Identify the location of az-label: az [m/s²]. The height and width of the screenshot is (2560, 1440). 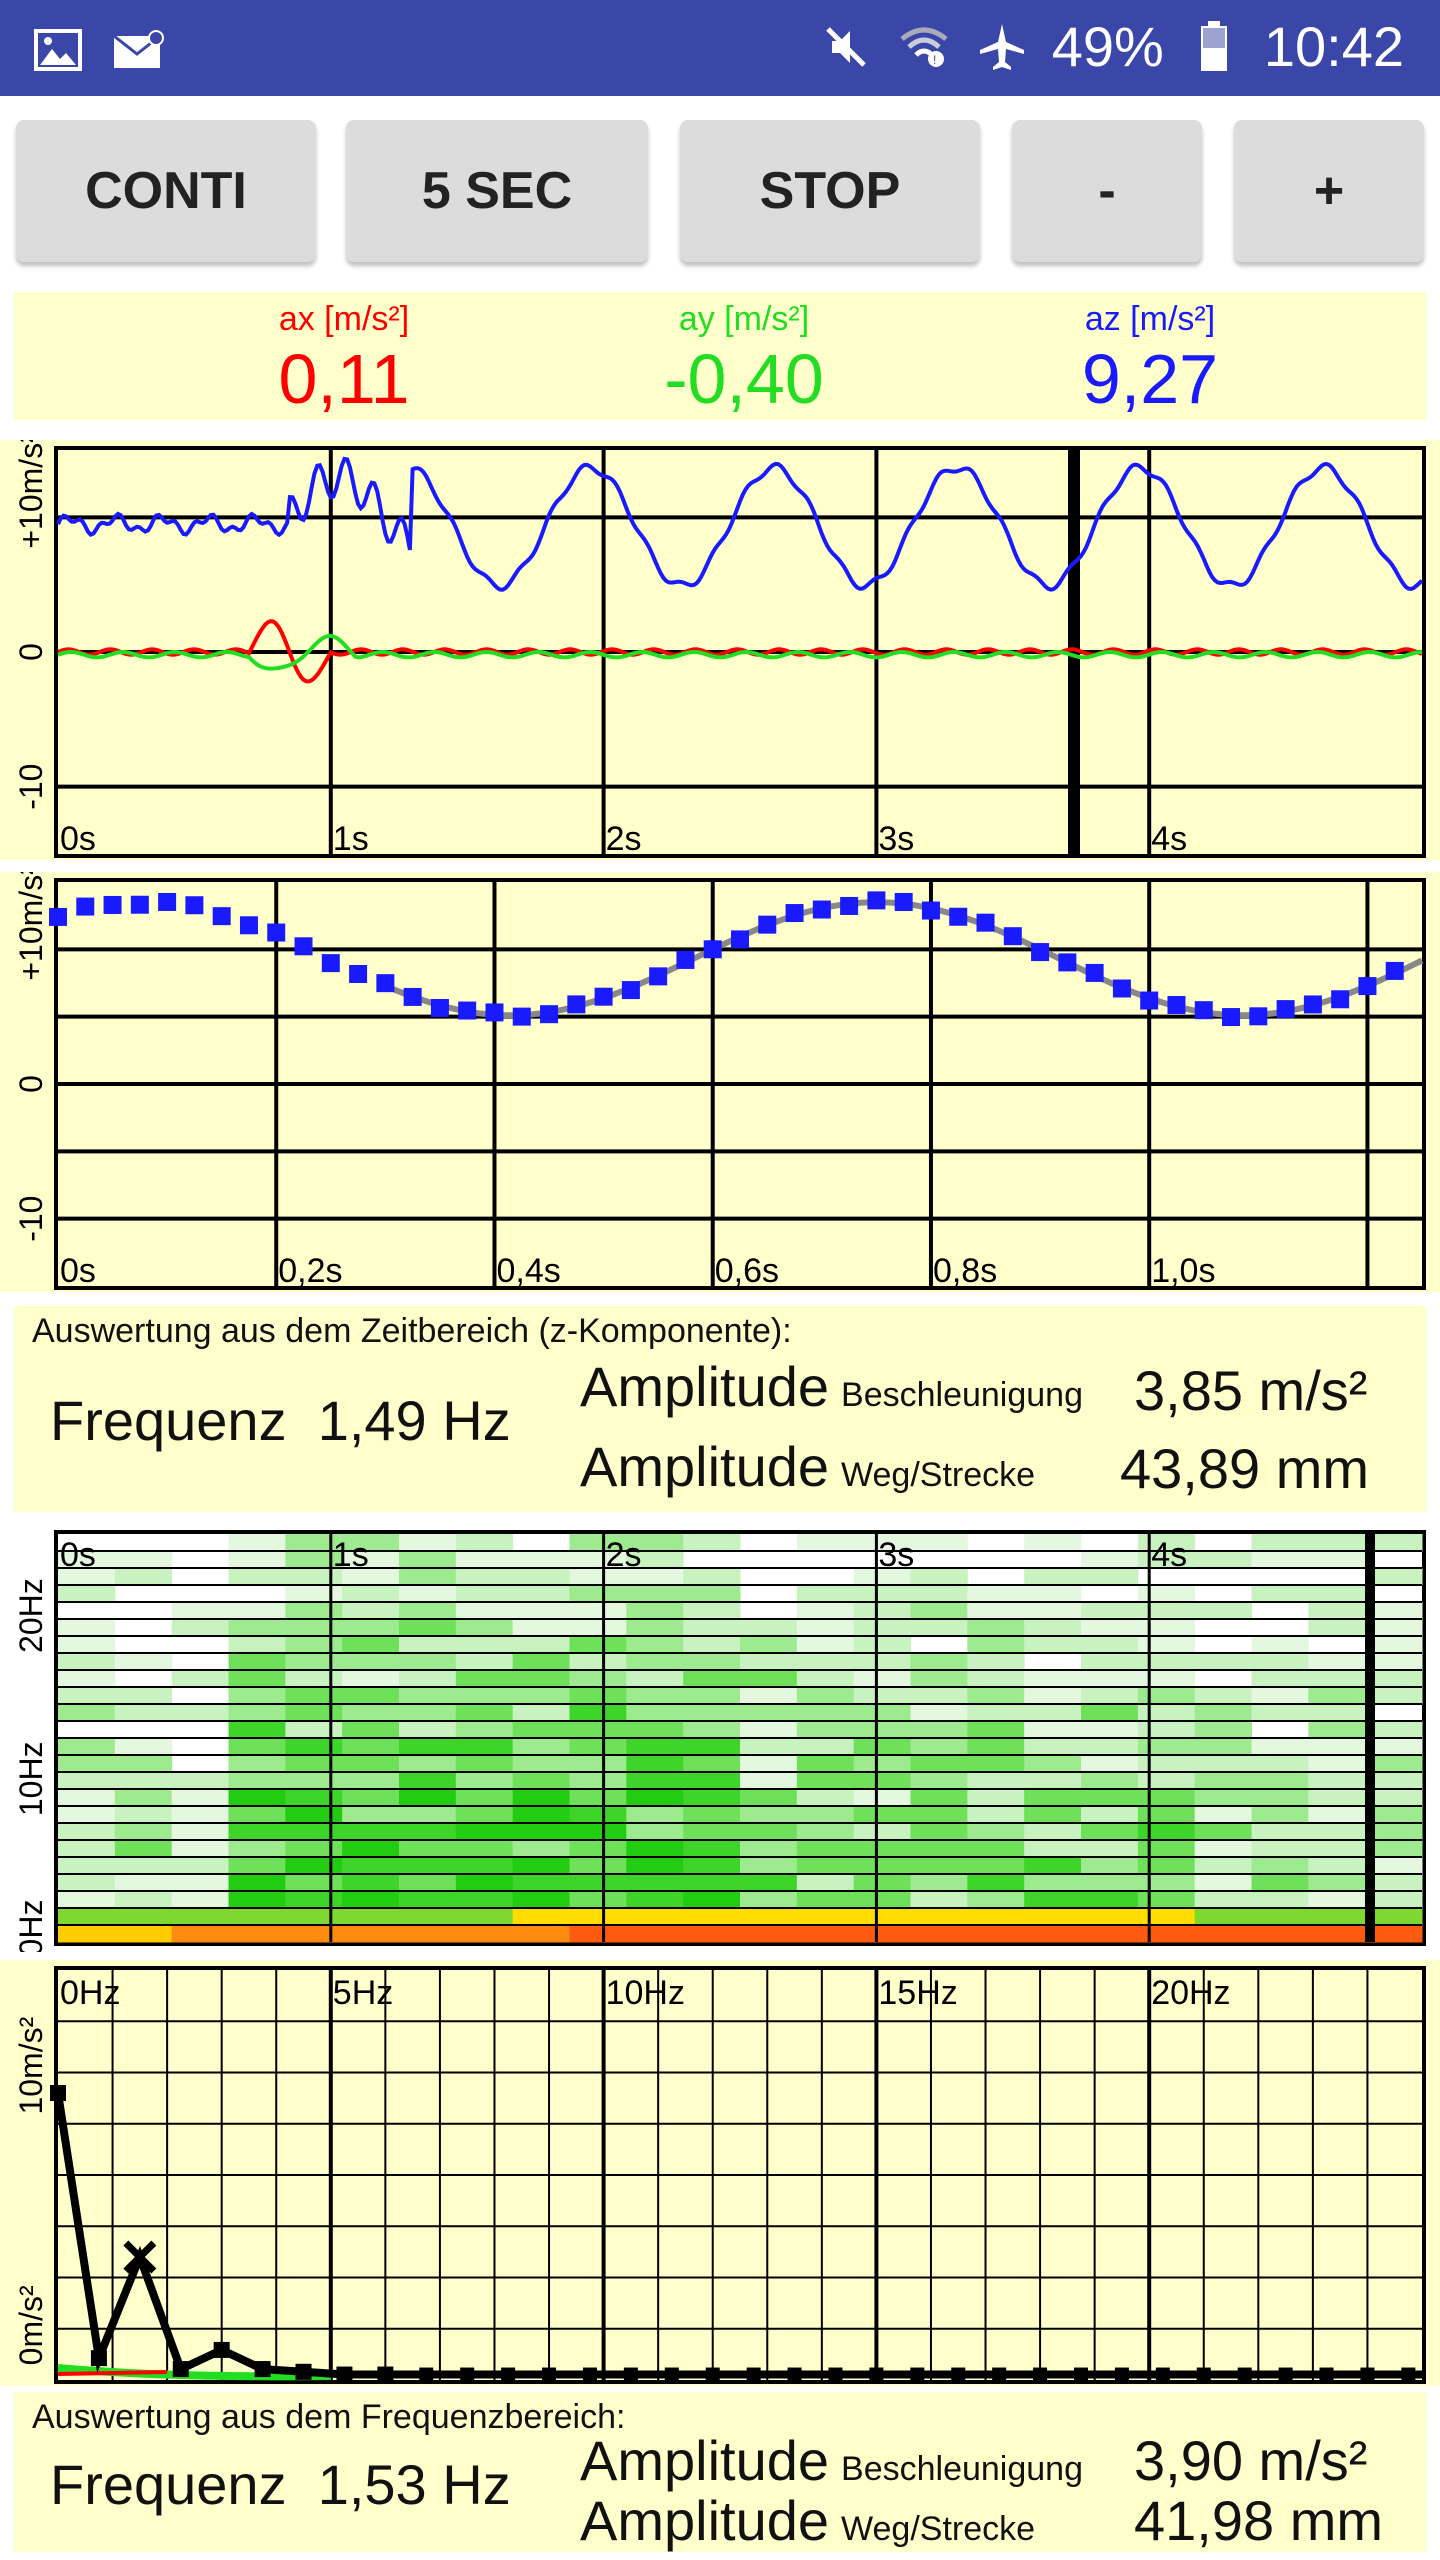
(1150, 319).